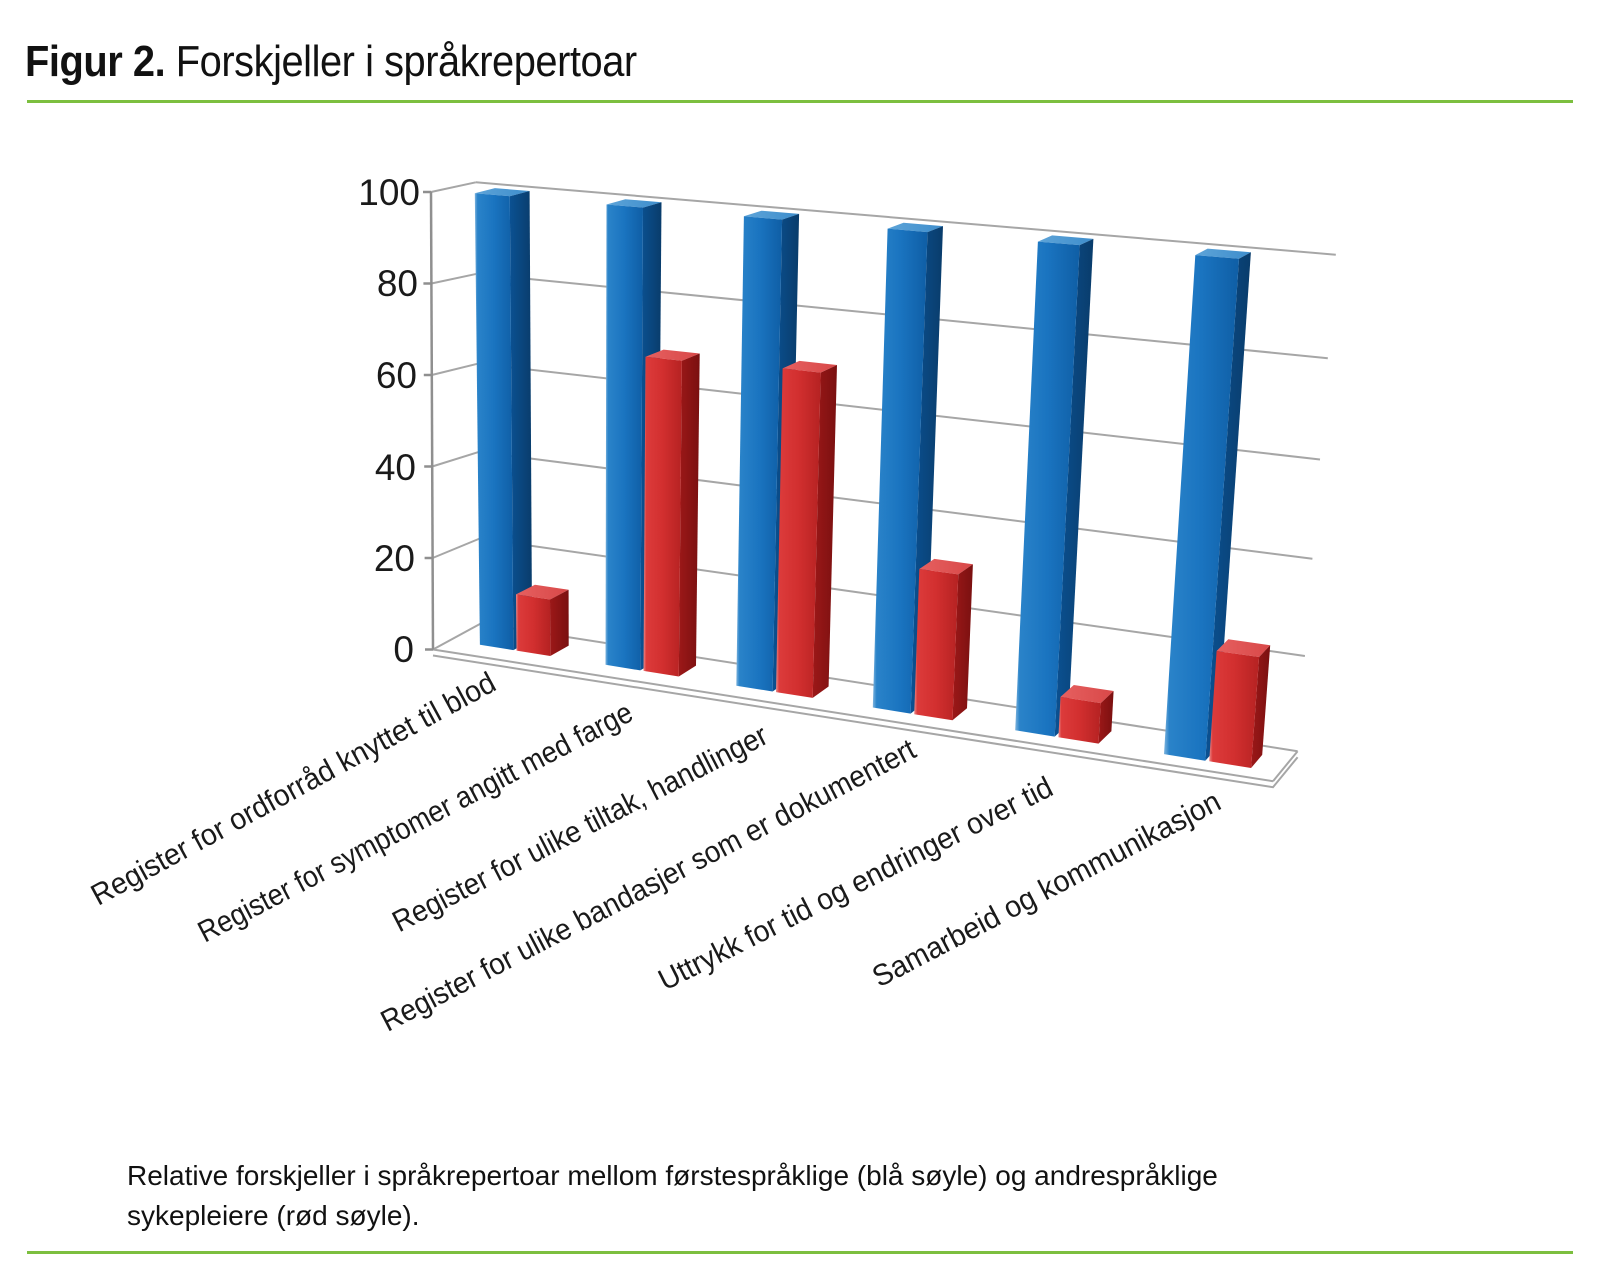  What do you see at coordinates (395, 467) in the screenshot?
I see `svg-text: 40` at bounding box center [395, 467].